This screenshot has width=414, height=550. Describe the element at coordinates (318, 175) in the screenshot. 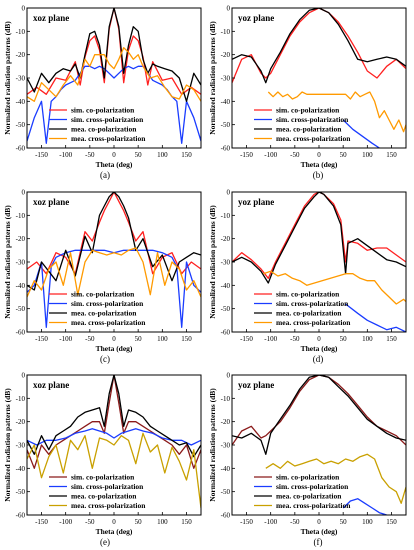

I see `panel-caption: (b)` at that location.